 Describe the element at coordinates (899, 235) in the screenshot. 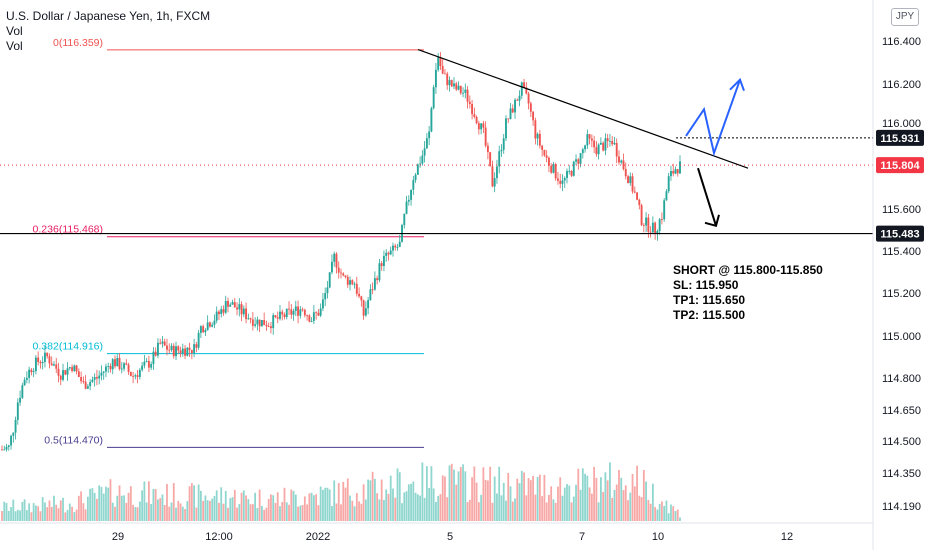

I see `price-label: 115.483` at that location.